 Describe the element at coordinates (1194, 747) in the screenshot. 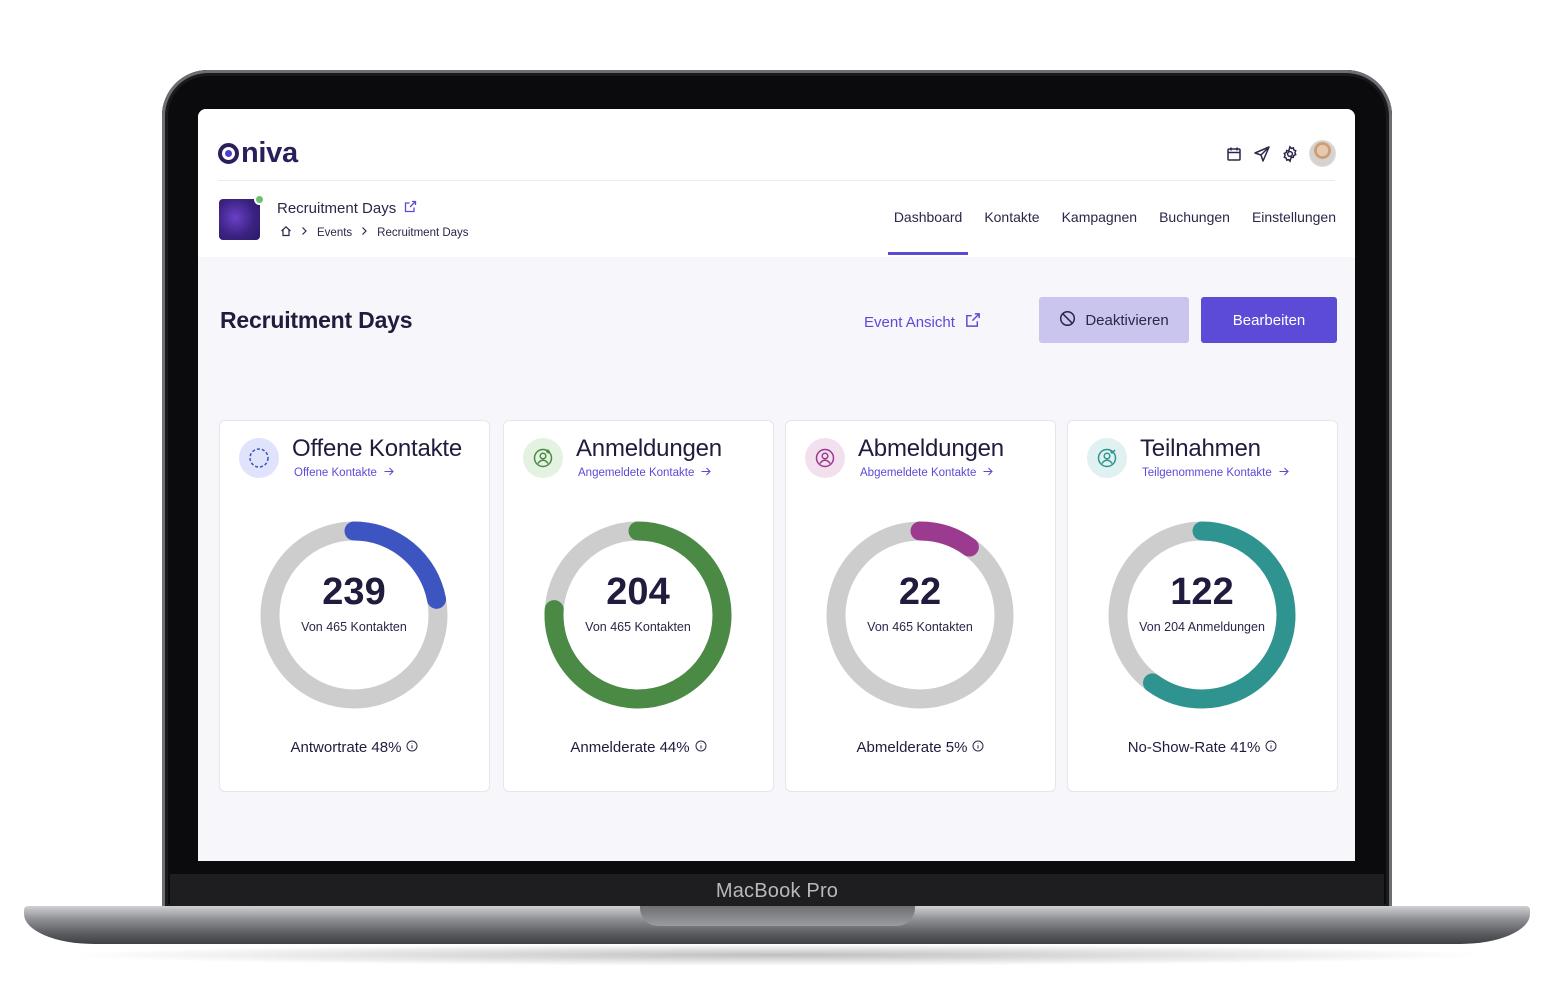

I see `rate-label: No-Show-Rate 41%` at that location.